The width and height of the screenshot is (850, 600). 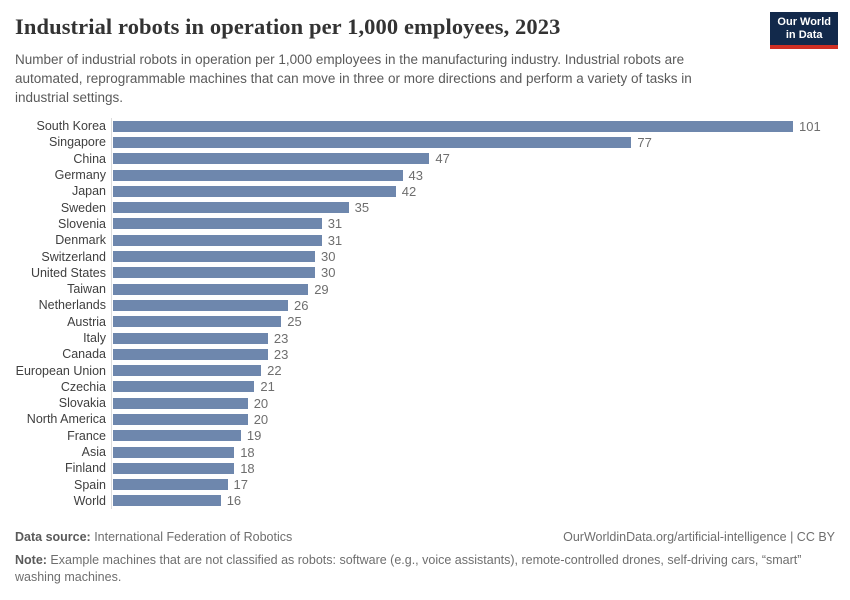 I want to click on category-label: Canada, so click(x=84, y=354).